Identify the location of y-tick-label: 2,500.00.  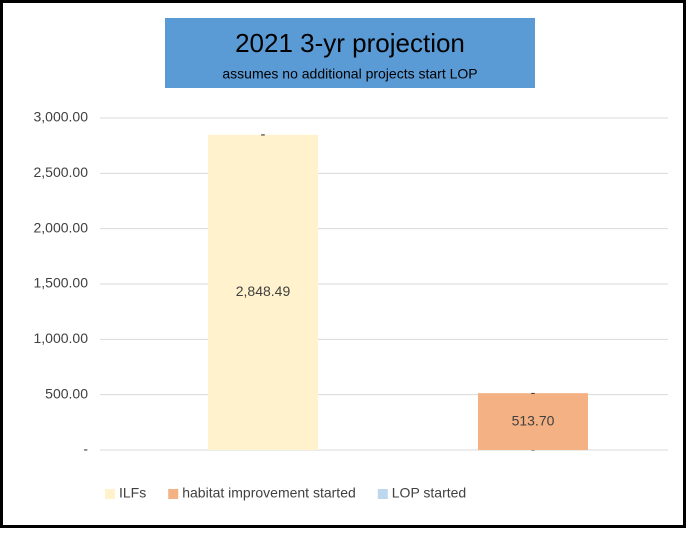
(61, 172).